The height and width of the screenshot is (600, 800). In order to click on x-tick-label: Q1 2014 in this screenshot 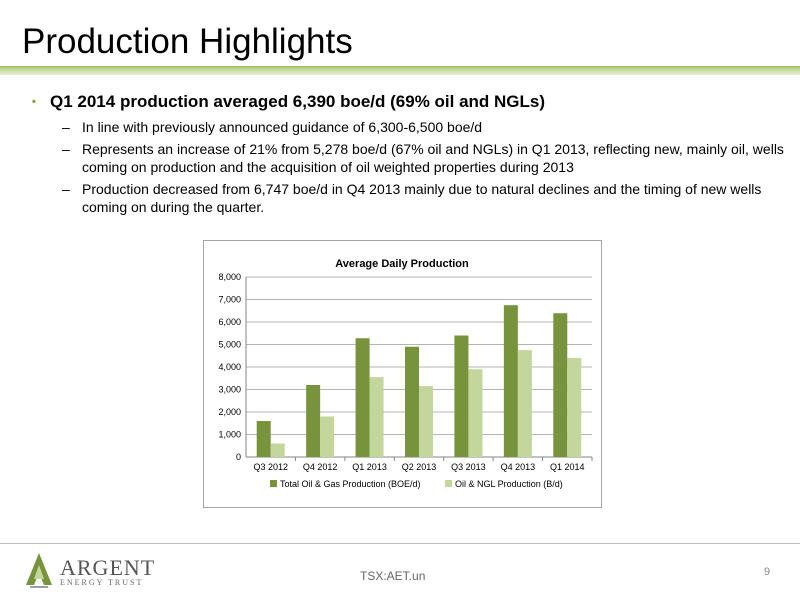, I will do `click(567, 467)`.